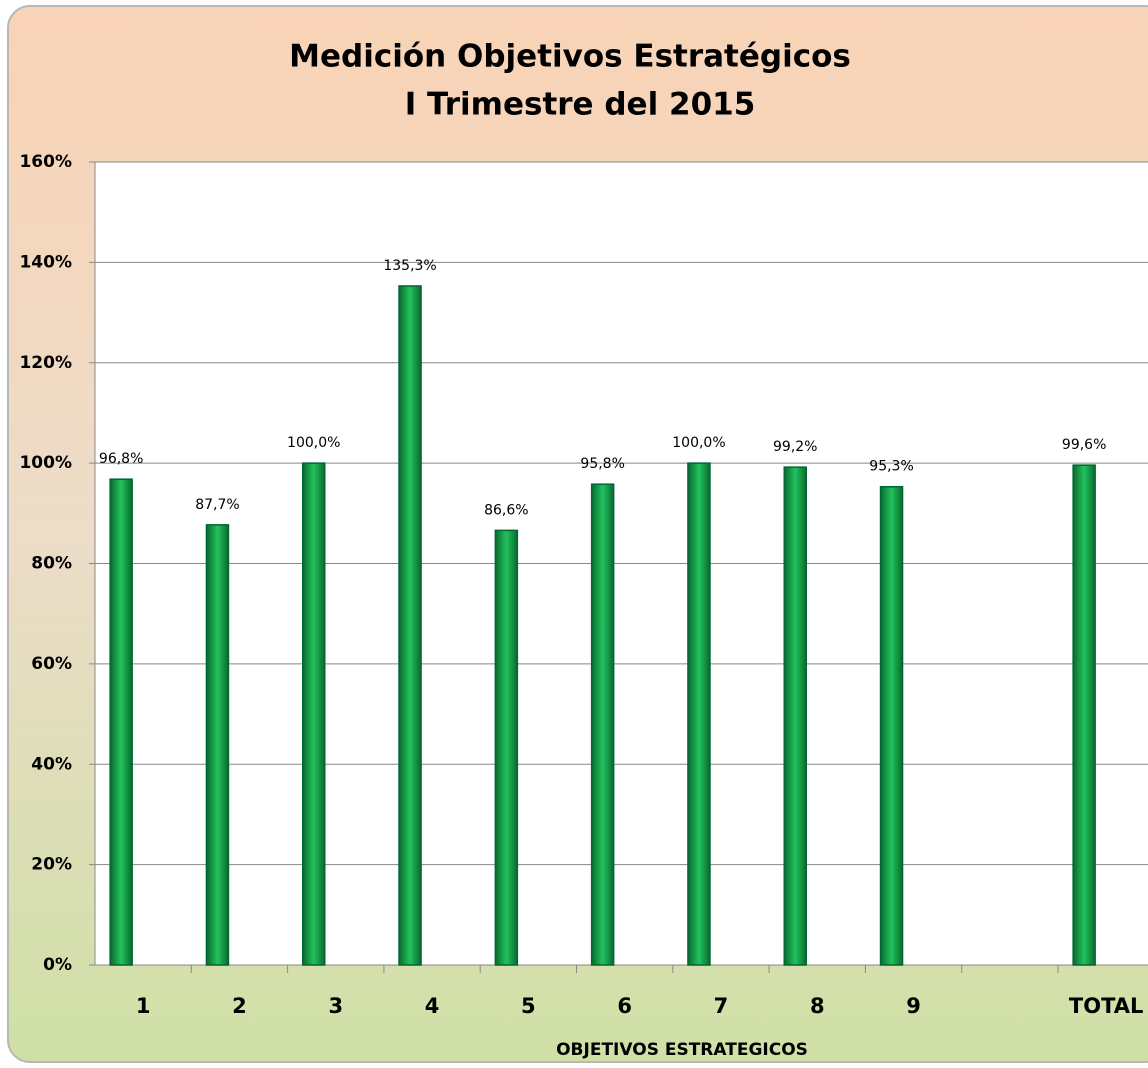  I want to click on y-tick-label: 140%, so click(45, 262).